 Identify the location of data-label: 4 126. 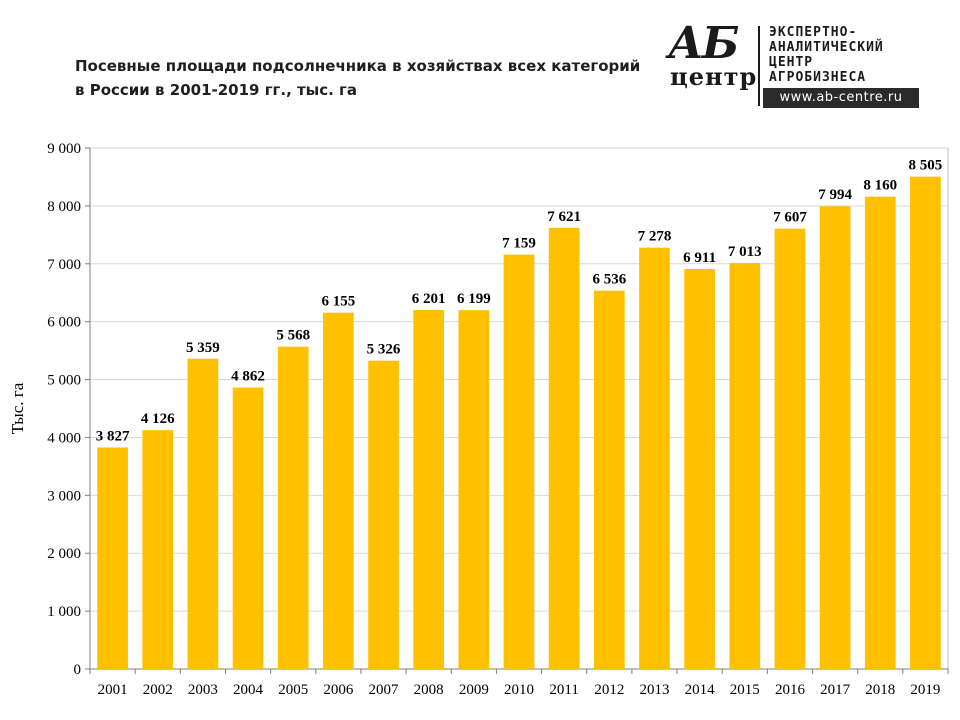
(158, 419).